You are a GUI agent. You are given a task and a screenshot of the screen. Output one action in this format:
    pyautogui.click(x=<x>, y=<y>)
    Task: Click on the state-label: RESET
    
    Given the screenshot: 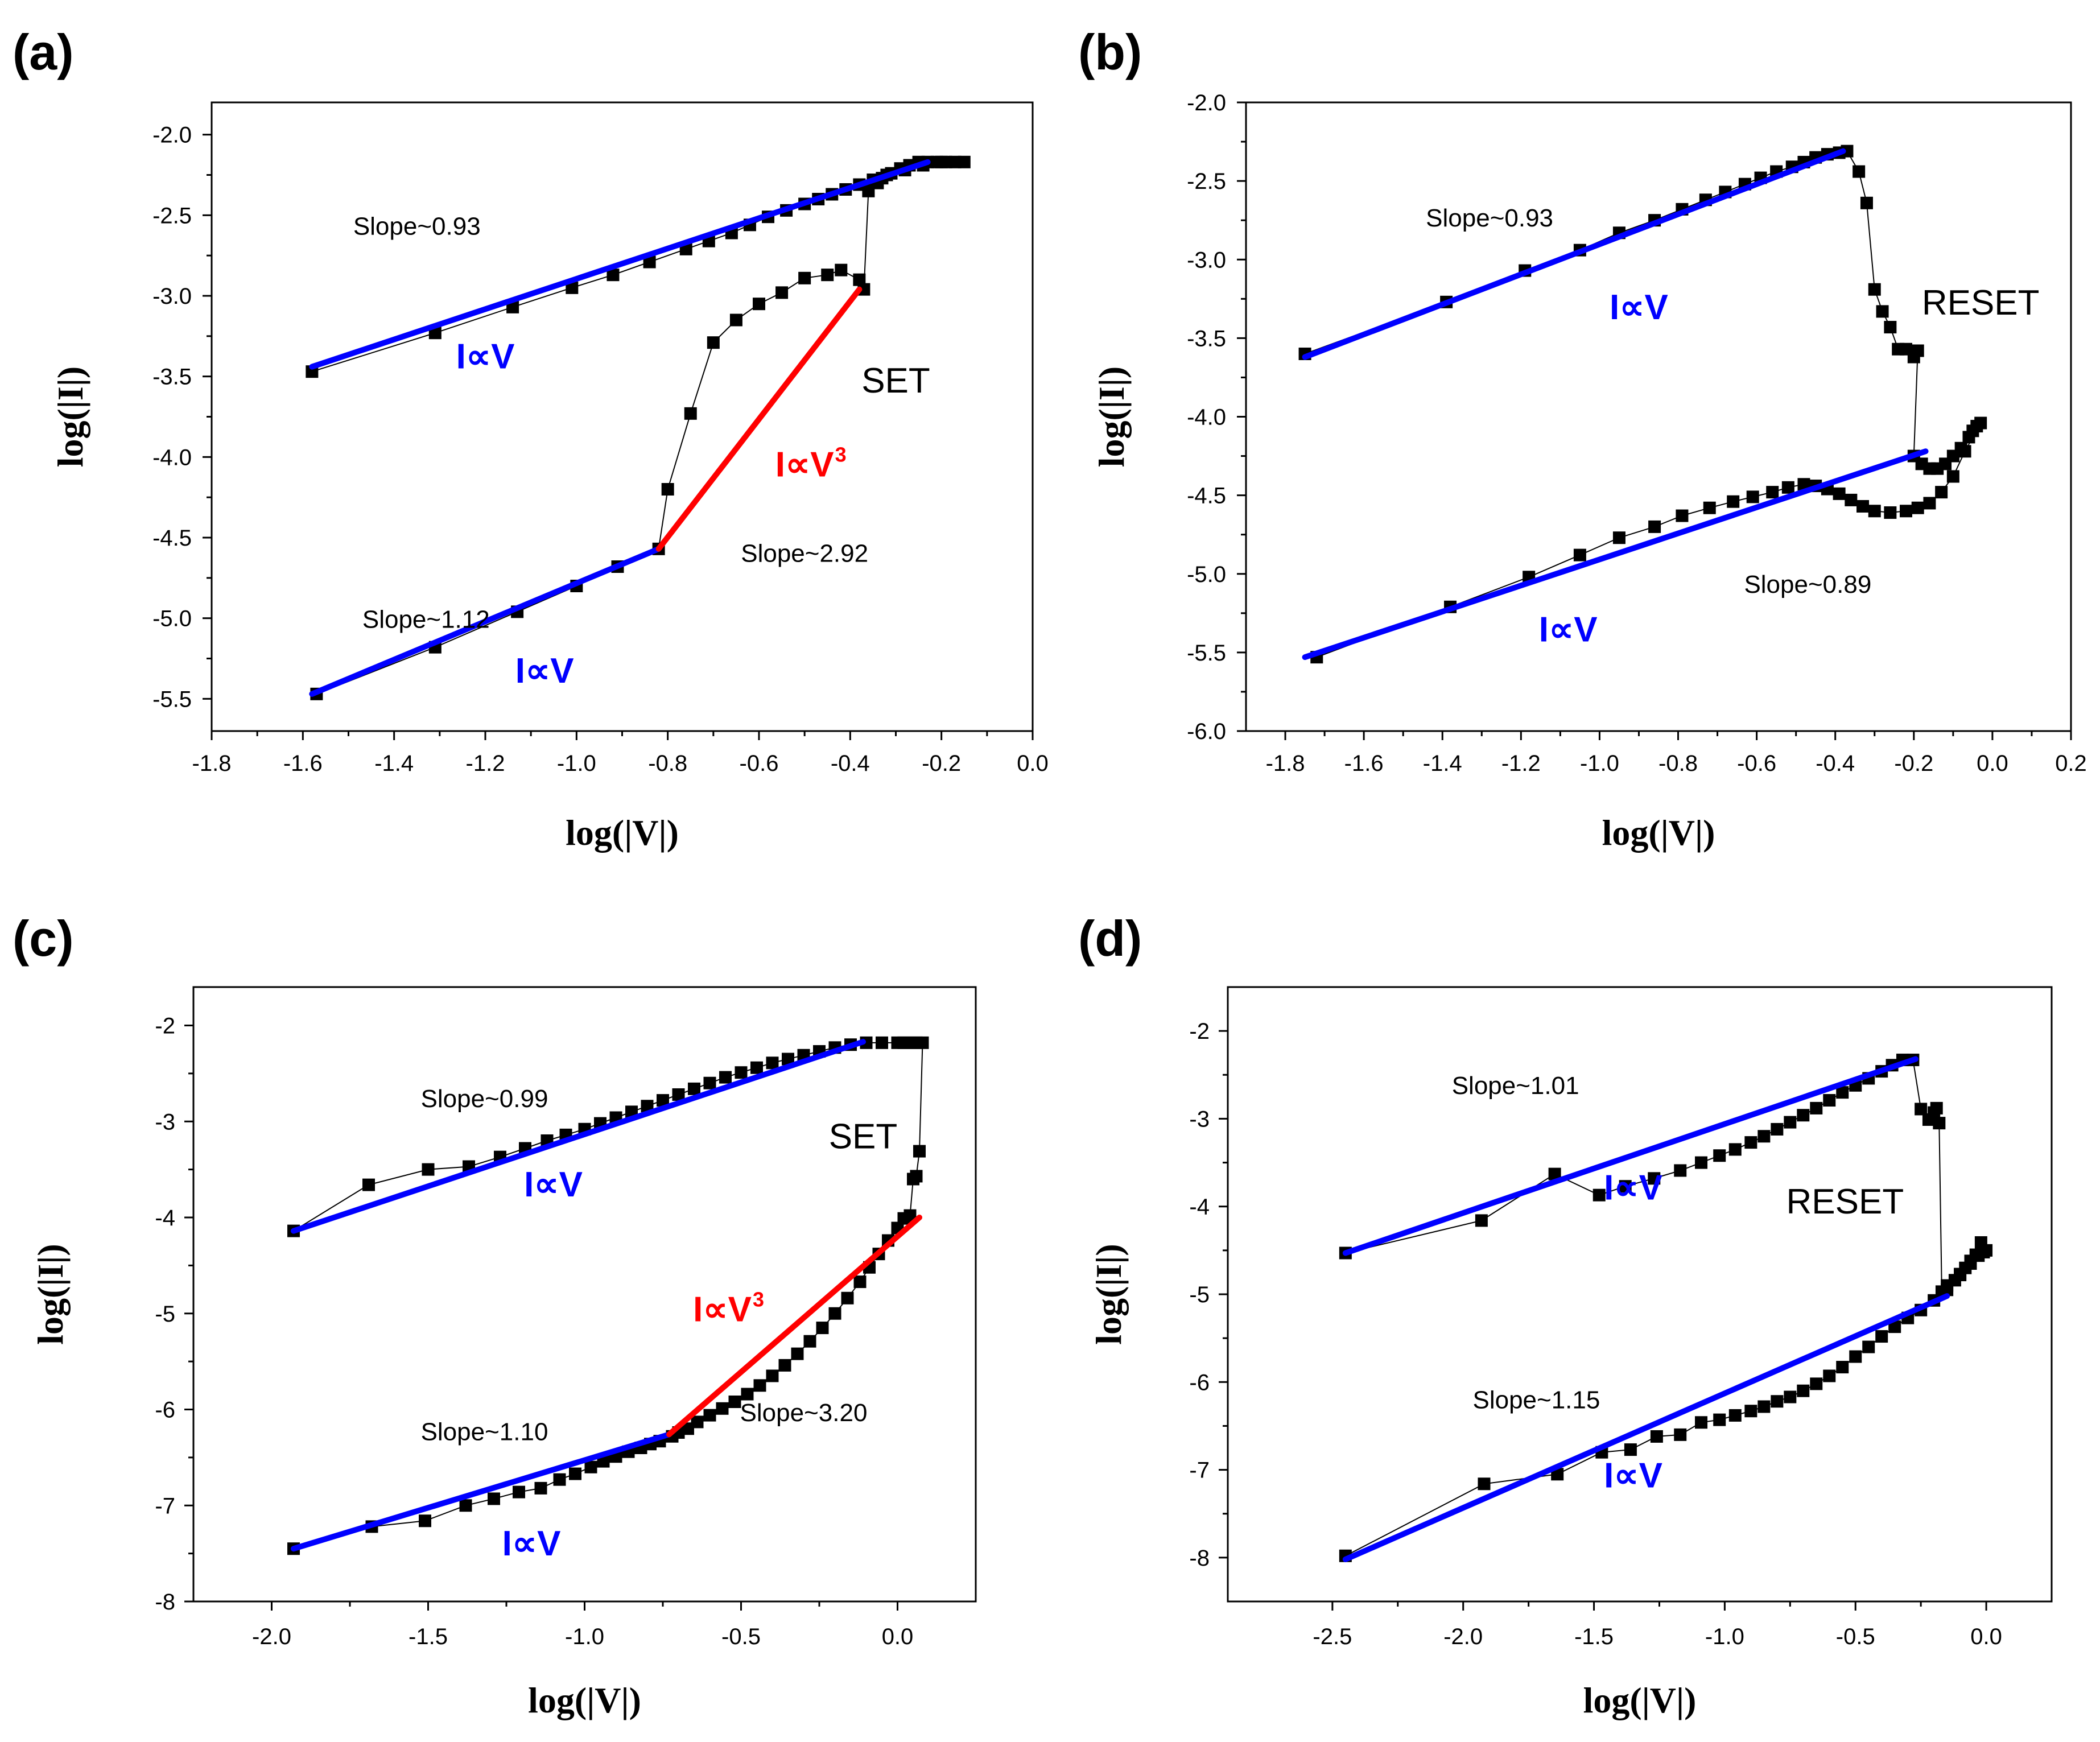 What is the action you would take?
    pyautogui.click(x=1981, y=303)
    